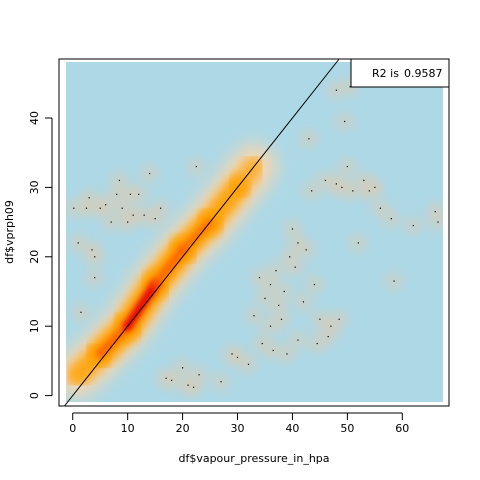 This screenshot has height=480, width=480. Describe the element at coordinates (238, 428) in the screenshot. I see `x-tick-label: 30` at that location.